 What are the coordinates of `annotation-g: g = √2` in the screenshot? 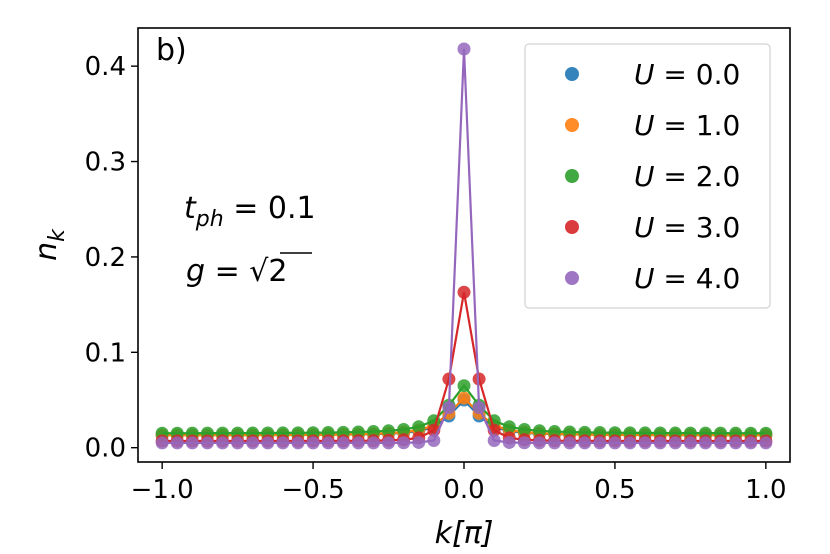 It's located at (236, 271).